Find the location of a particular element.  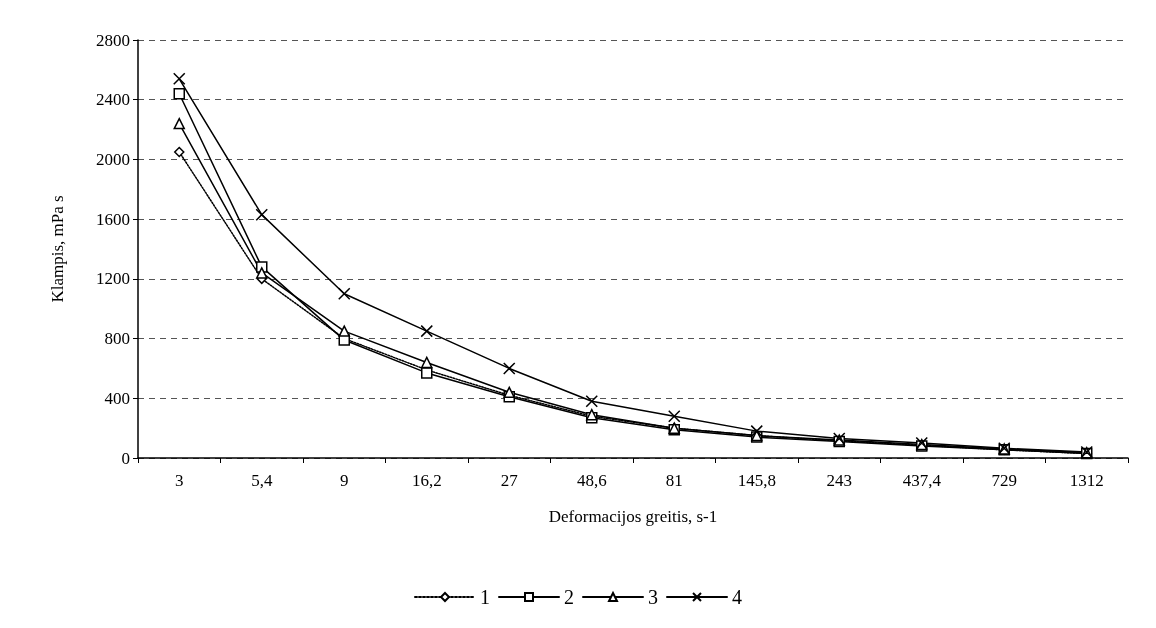

y-tick-label: 1200 is located at coordinates (113, 279).